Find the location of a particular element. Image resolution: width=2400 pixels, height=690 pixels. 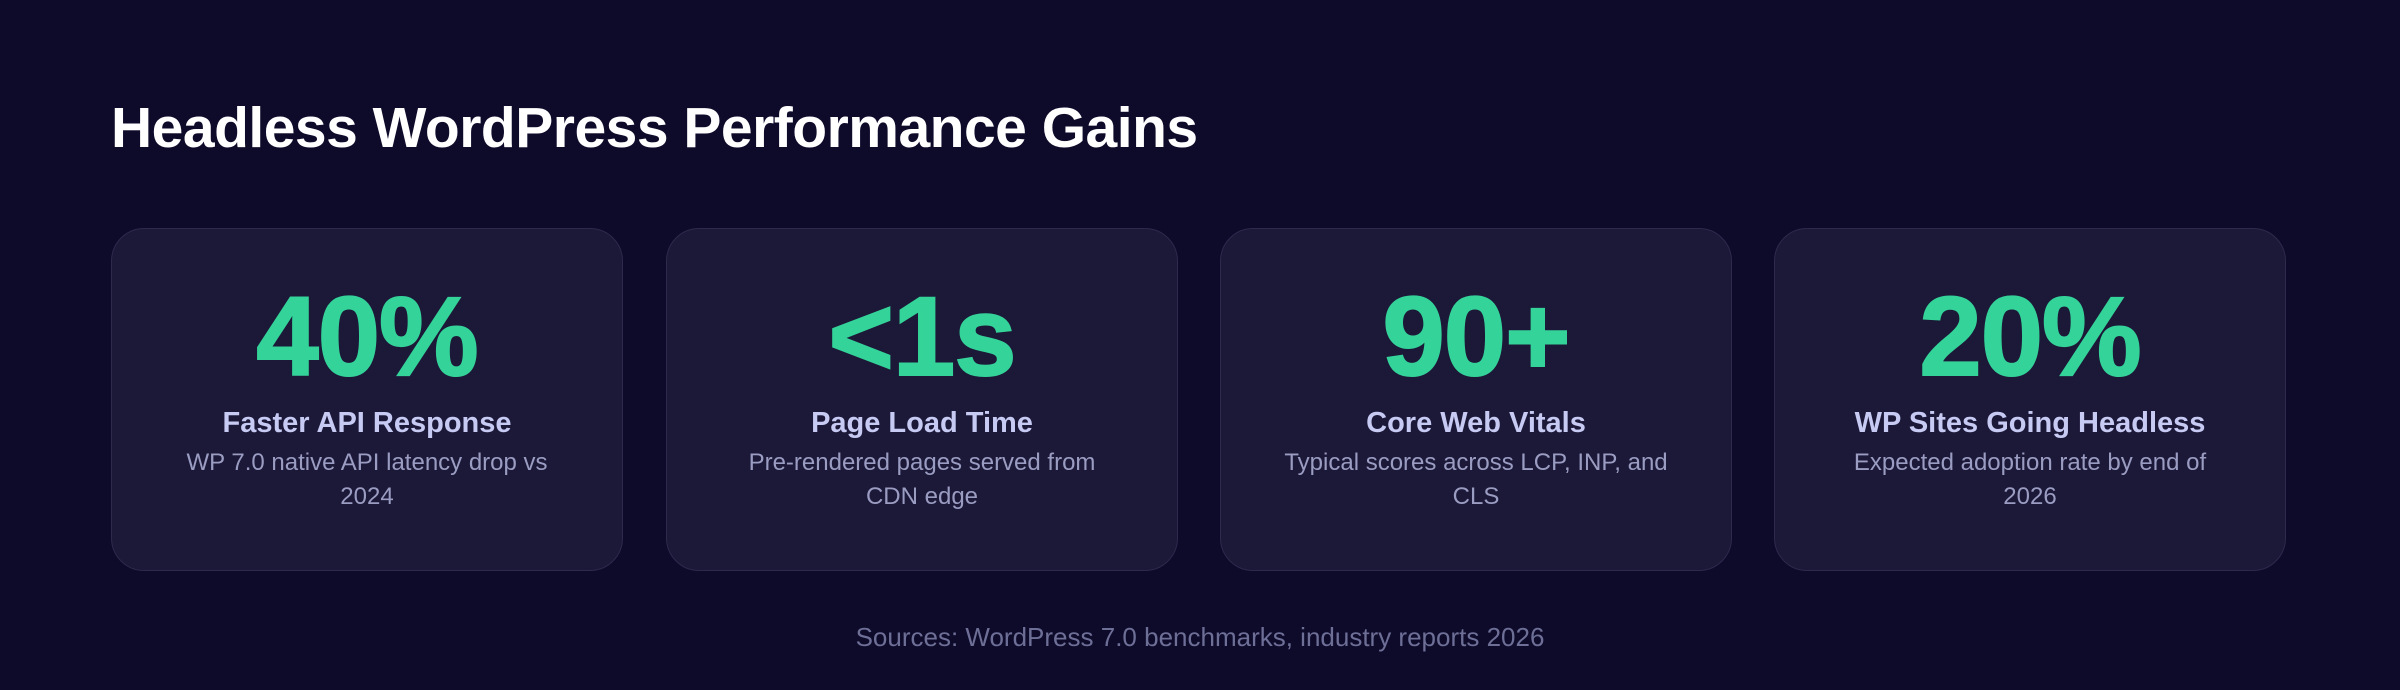

page-title: Headless WordPress Performance Gains is located at coordinates (654, 128).